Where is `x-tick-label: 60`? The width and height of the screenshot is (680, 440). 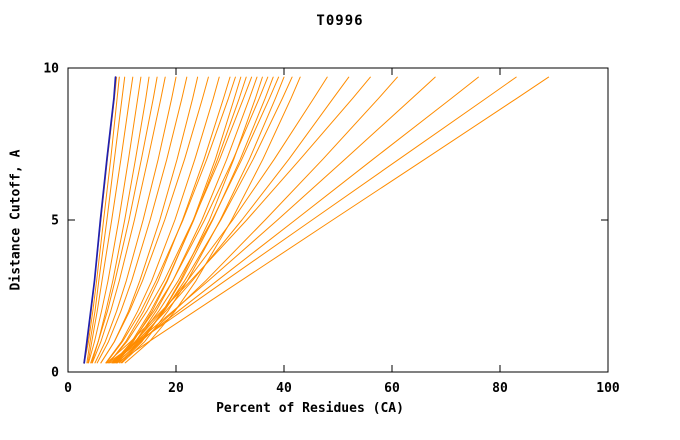
x-tick-label: 60 is located at coordinates (392, 388).